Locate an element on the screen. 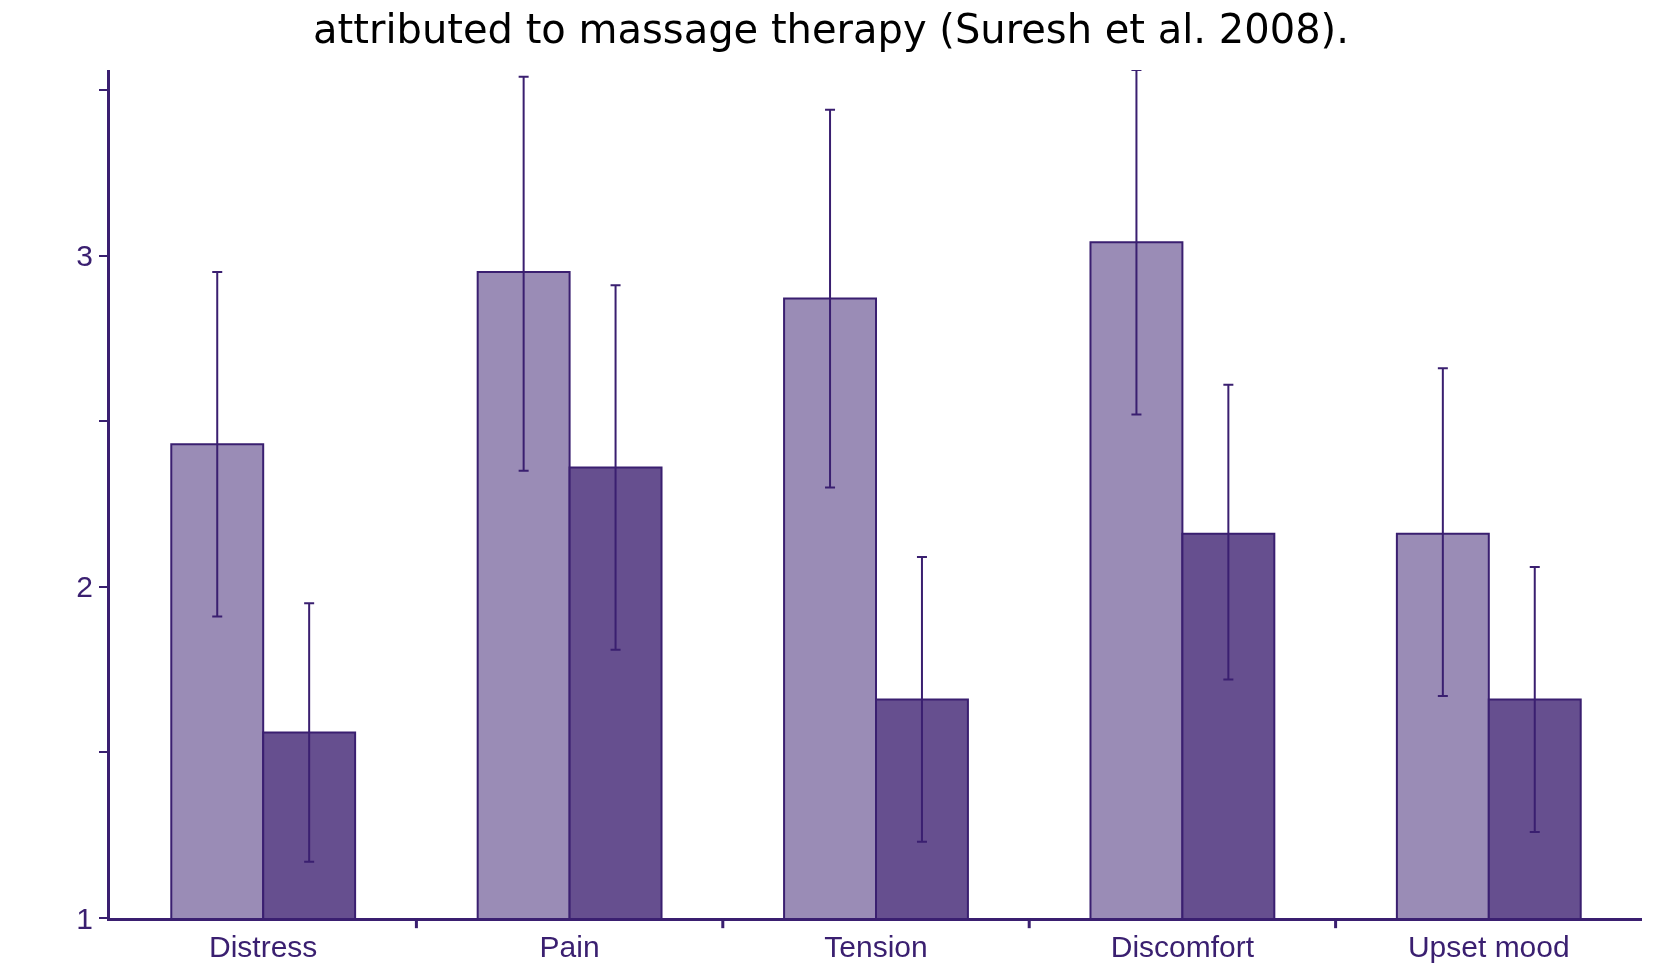 This screenshot has height=968, width=1662. x-tick-label: Pain is located at coordinates (569, 946).